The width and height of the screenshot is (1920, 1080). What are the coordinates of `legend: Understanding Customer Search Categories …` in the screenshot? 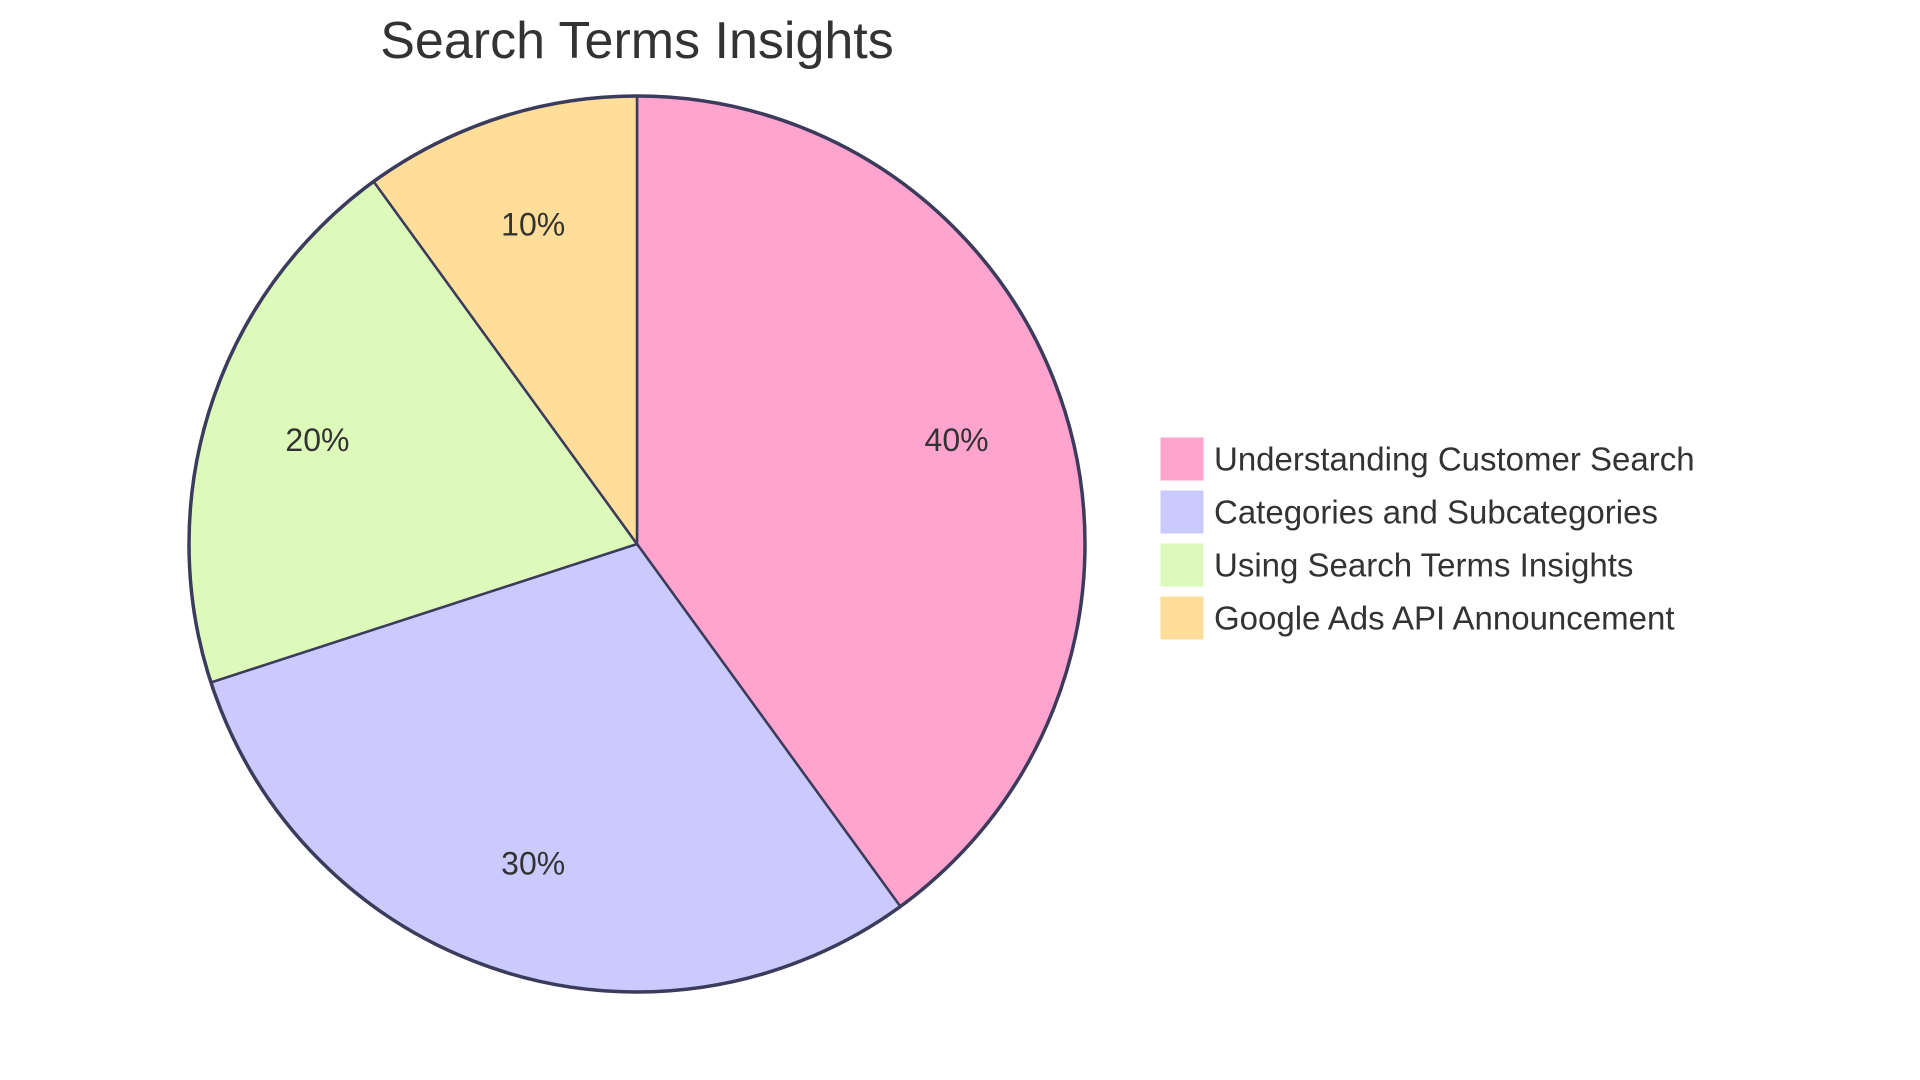 It's located at (1427, 538).